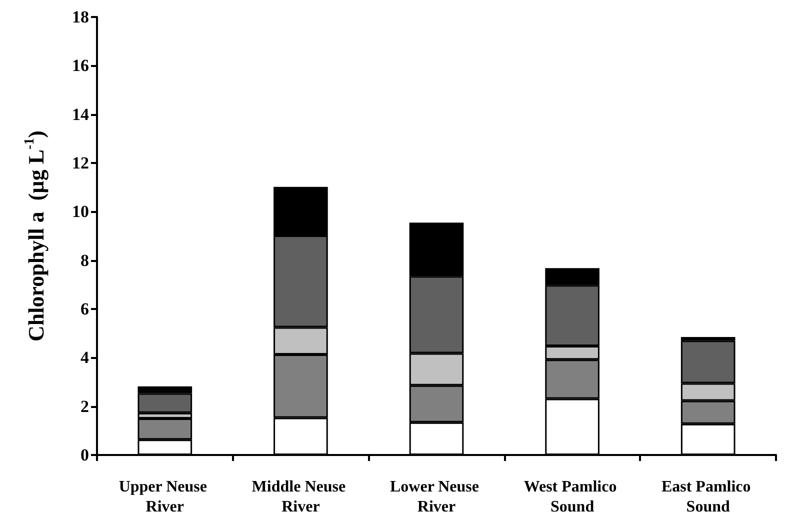  Describe the element at coordinates (80, 66) in the screenshot. I see `y-tick-label: 16` at that location.